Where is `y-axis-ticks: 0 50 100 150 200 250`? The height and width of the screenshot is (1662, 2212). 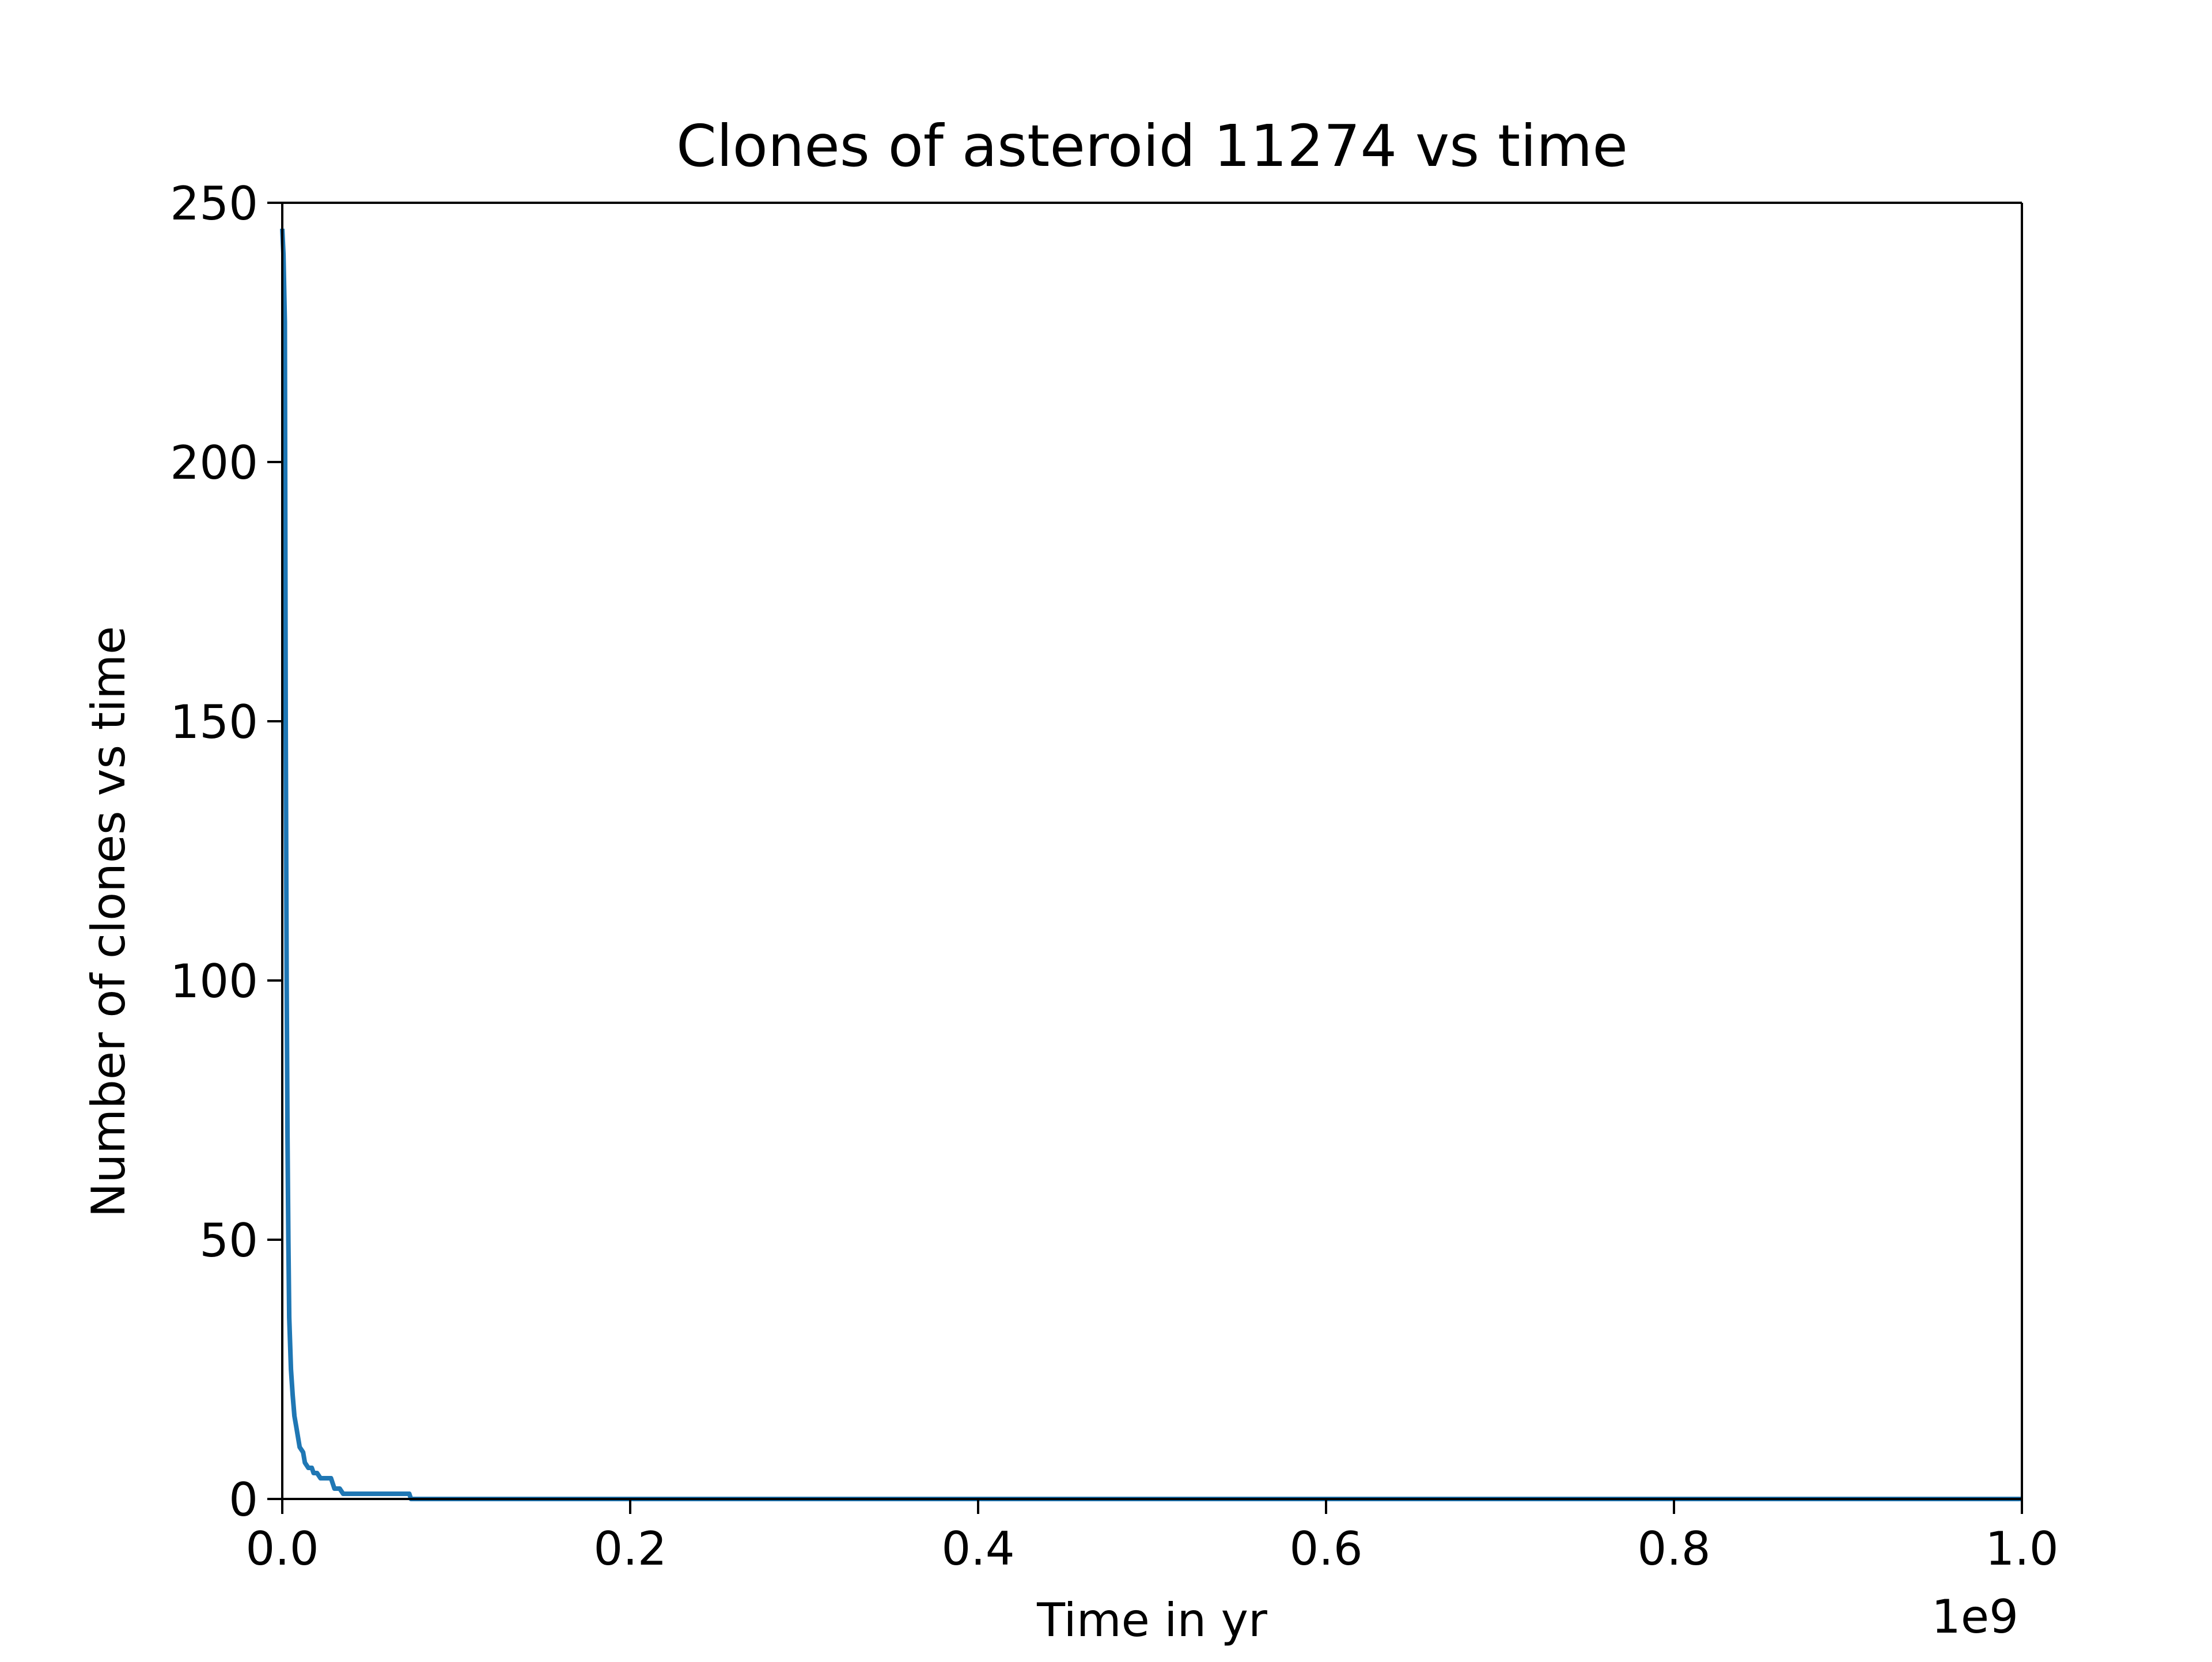
y-axis-ticks: 0 50 100 150 200 250 is located at coordinates (226, 852).